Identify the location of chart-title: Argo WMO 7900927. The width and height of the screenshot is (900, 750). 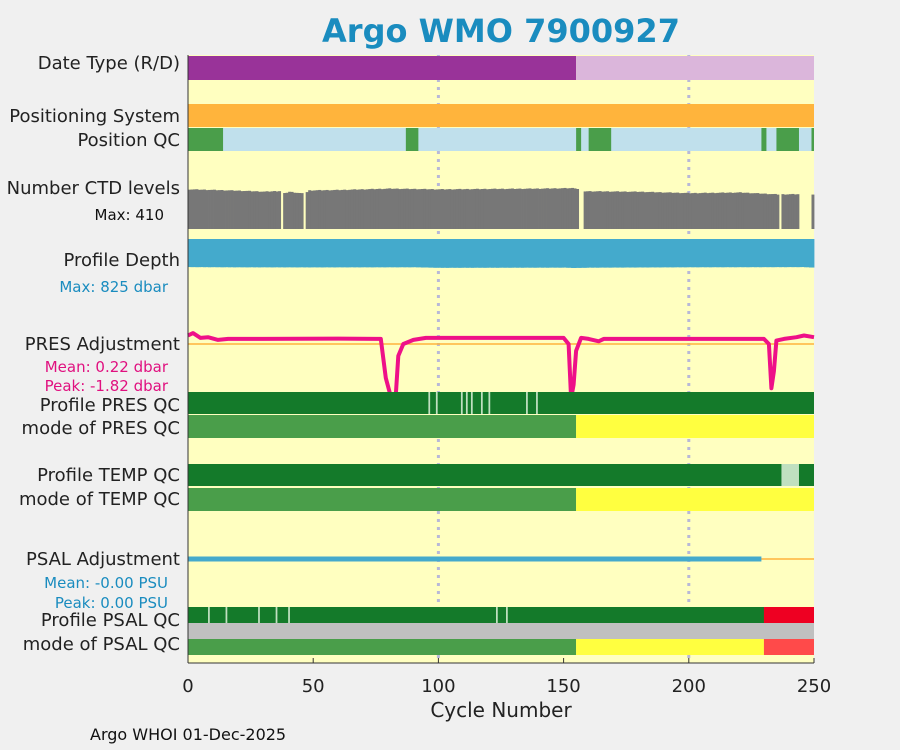
(501, 31).